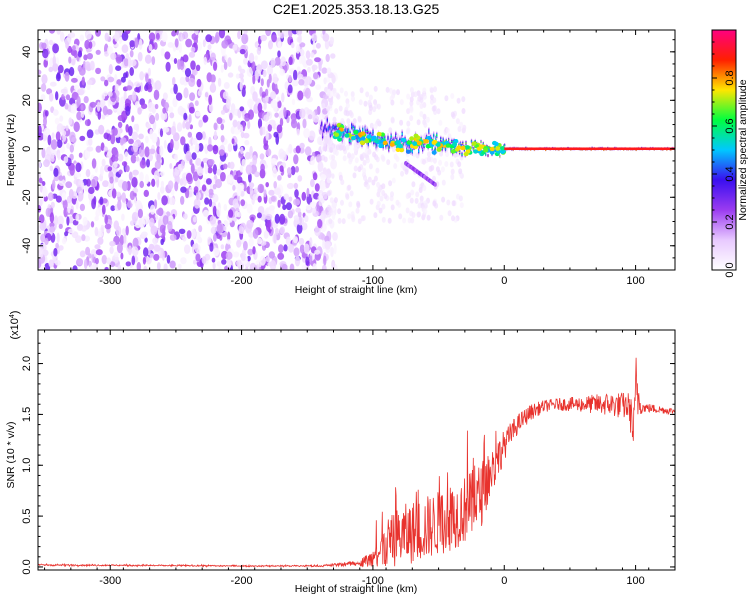 The height and width of the screenshot is (600, 750). Describe the element at coordinates (730, 221) in the screenshot. I see `colorbar-tick-label: 0.2` at that location.